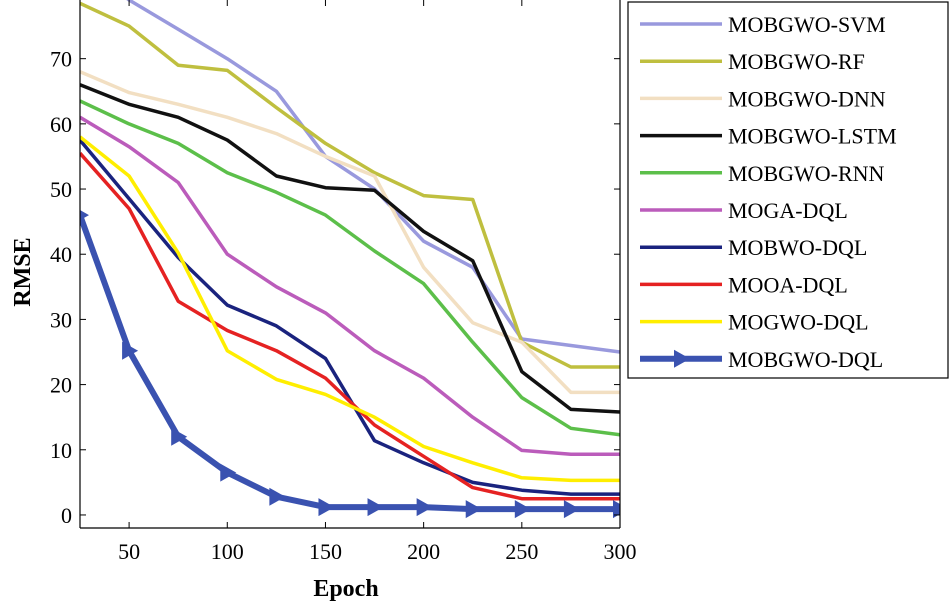 The height and width of the screenshot is (603, 951). I want to click on x-tick-label: 200, so click(423, 551).